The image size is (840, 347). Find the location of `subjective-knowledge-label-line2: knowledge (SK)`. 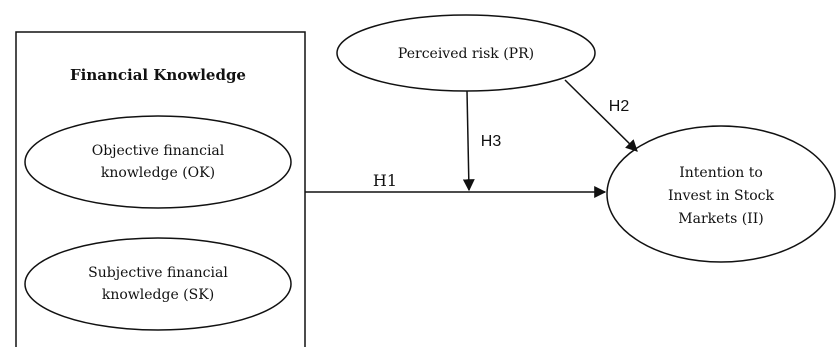

subjective-knowledge-label-line2: knowledge (SK) is located at coordinates (158, 295).